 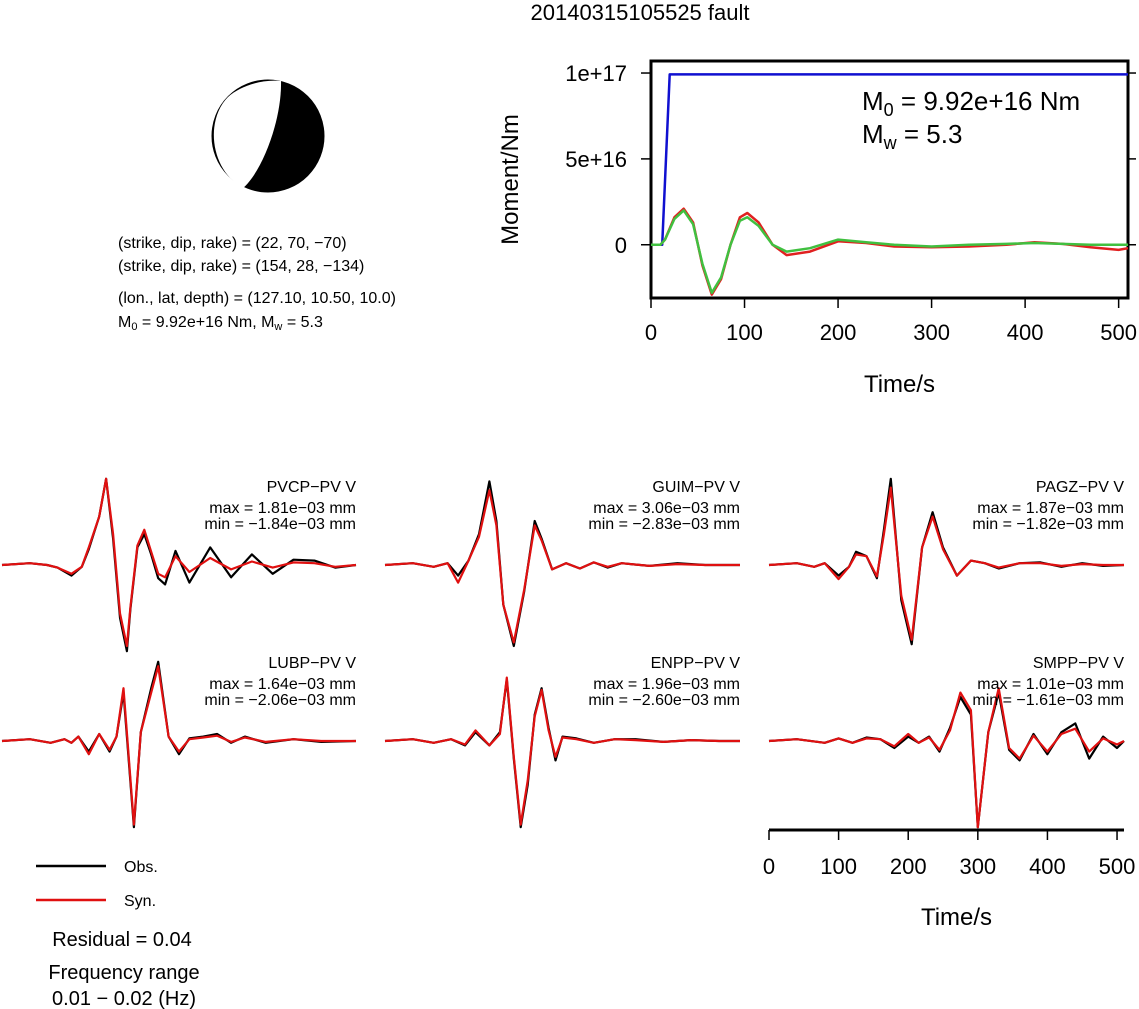 I want to click on nodal-plane-2: (strike, dip, rake) = (154, 28, −134), so click(x=241, y=266).